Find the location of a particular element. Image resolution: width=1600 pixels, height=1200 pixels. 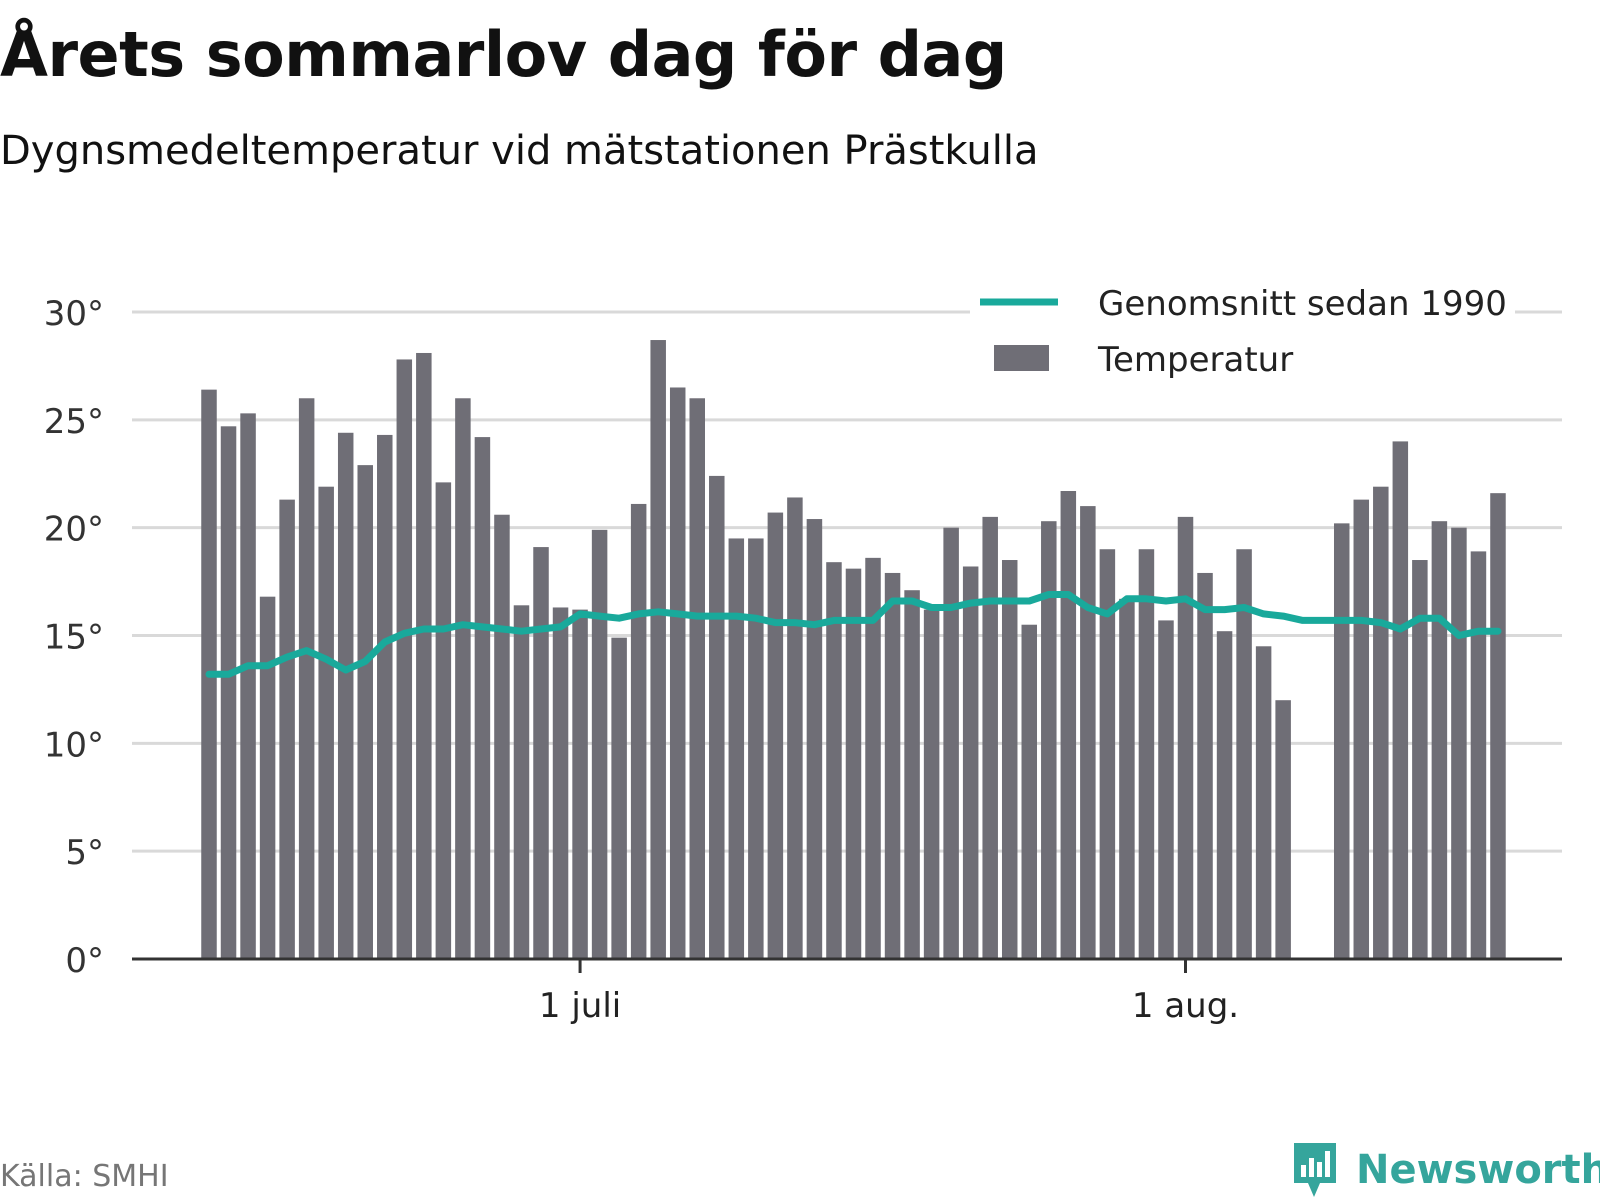

y-tick-label: 5° is located at coordinates (84, 853).